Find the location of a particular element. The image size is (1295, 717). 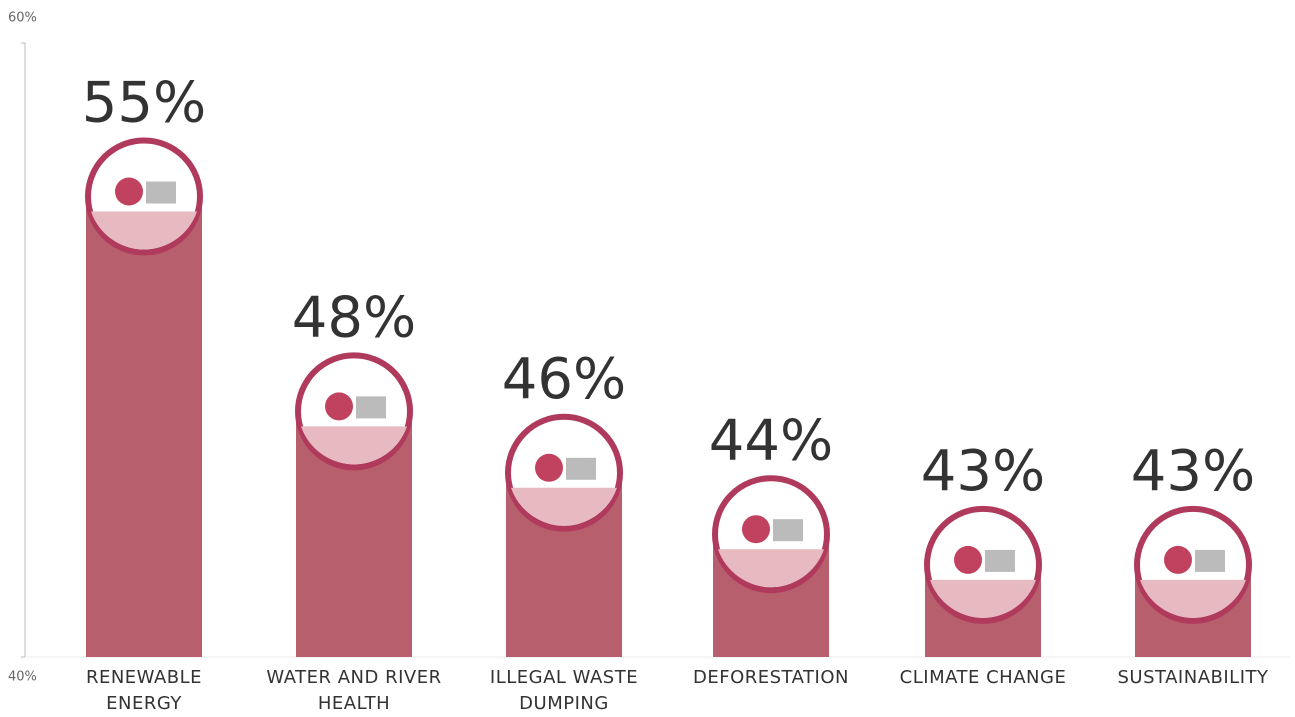

x-tick-label: ILLEGAL WASTE DUMPING is located at coordinates (564, 690).